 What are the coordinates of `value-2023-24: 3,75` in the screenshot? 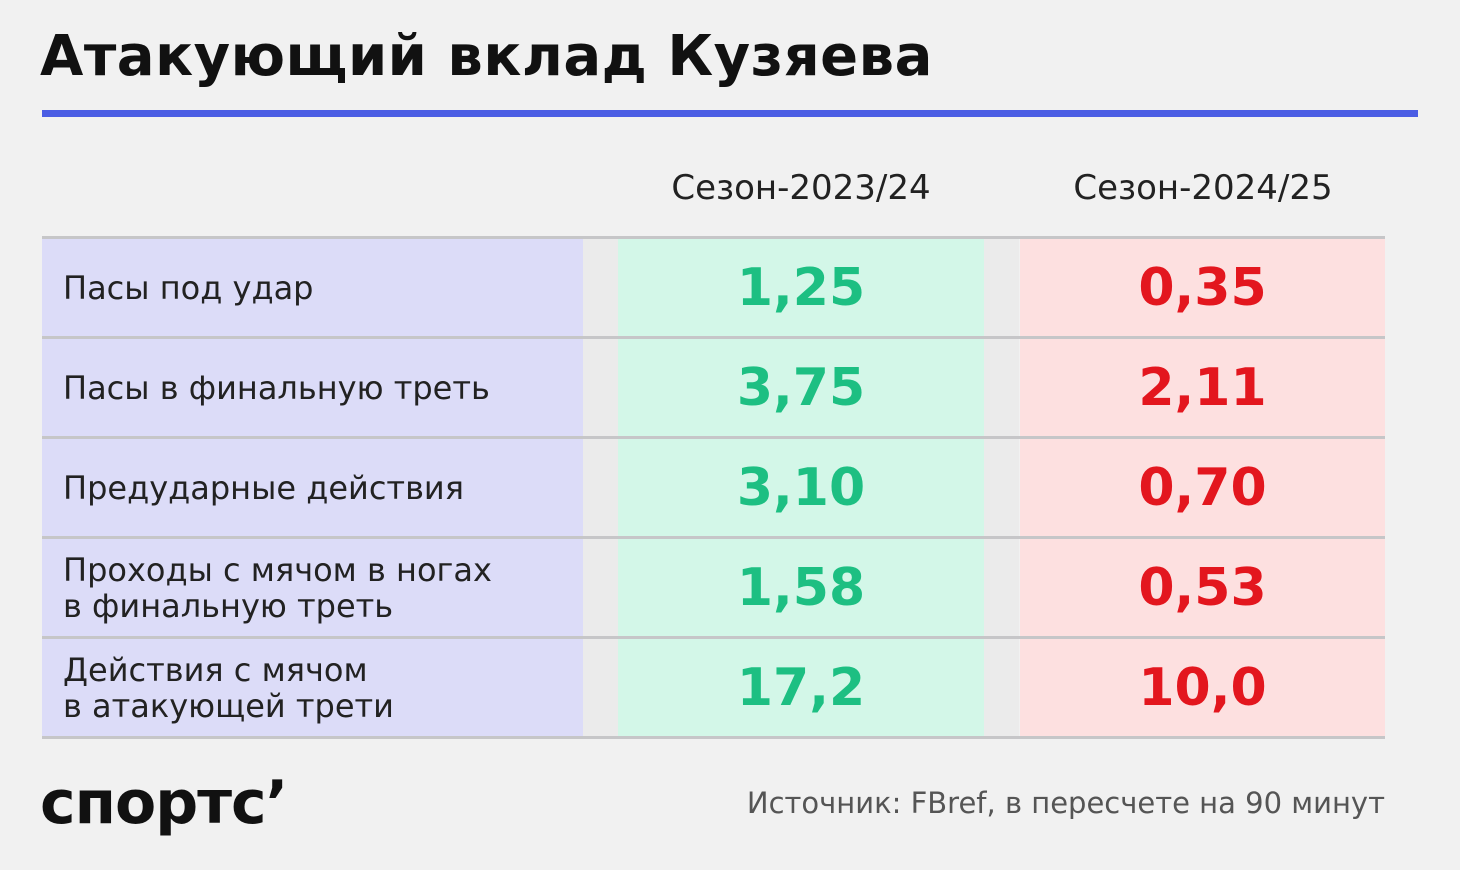 It's located at (801, 387).